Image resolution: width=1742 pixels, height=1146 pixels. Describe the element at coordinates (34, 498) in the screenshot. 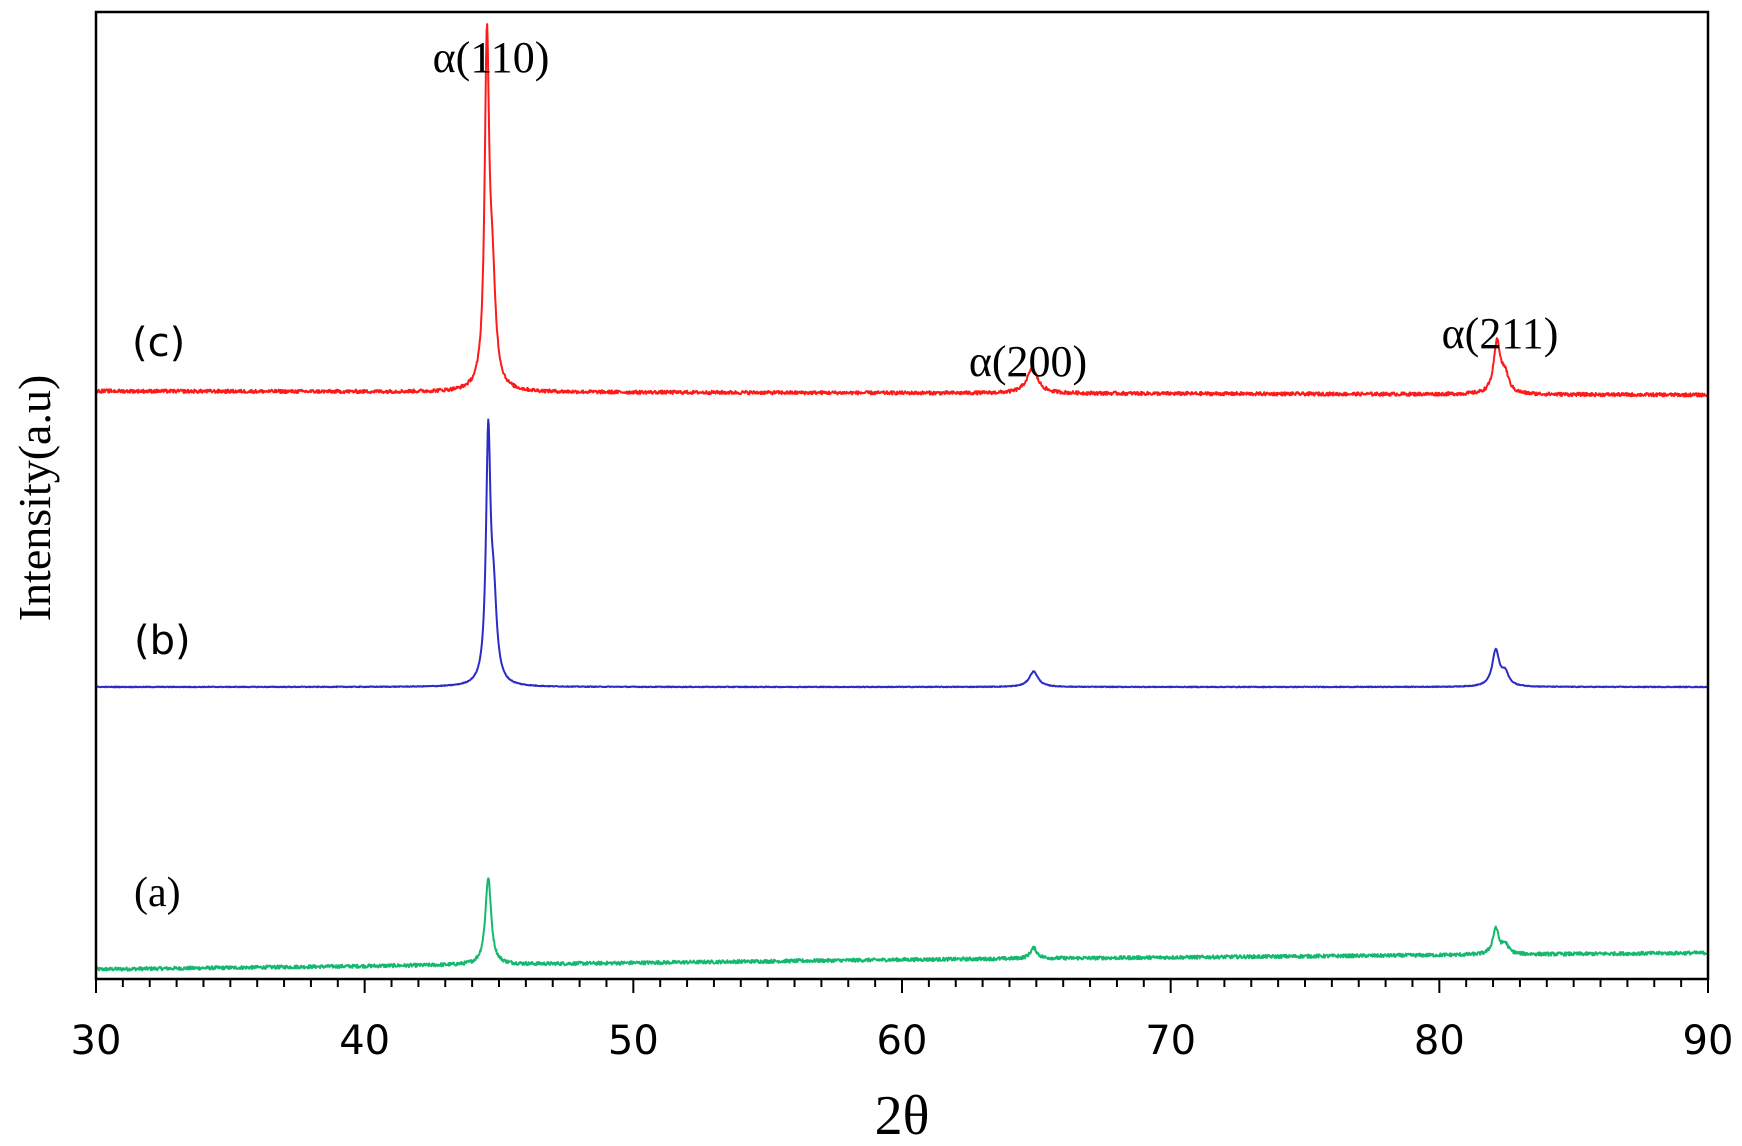

I see `y-axis-title: Intensity(a.u)` at that location.